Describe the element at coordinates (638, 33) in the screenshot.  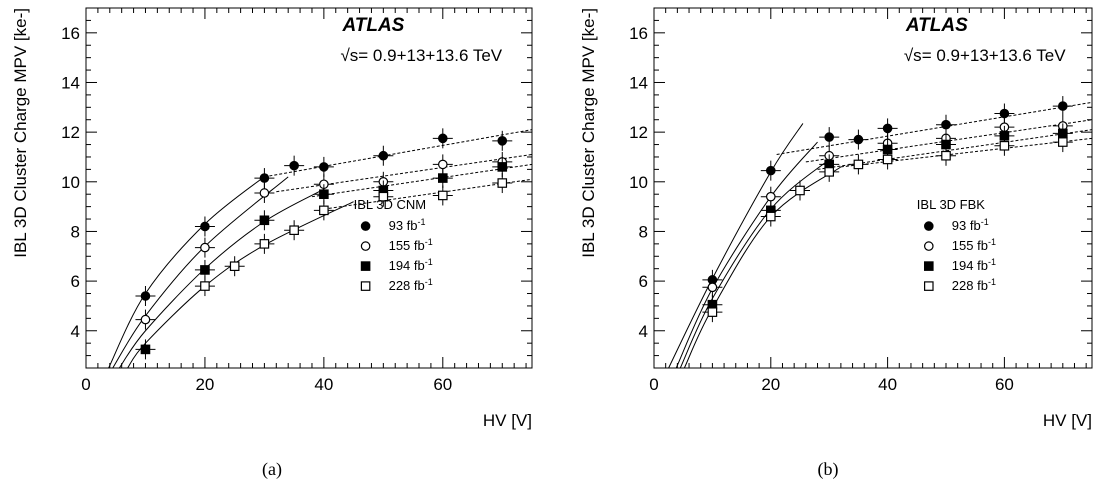
I see `y-tick-label: 16` at that location.